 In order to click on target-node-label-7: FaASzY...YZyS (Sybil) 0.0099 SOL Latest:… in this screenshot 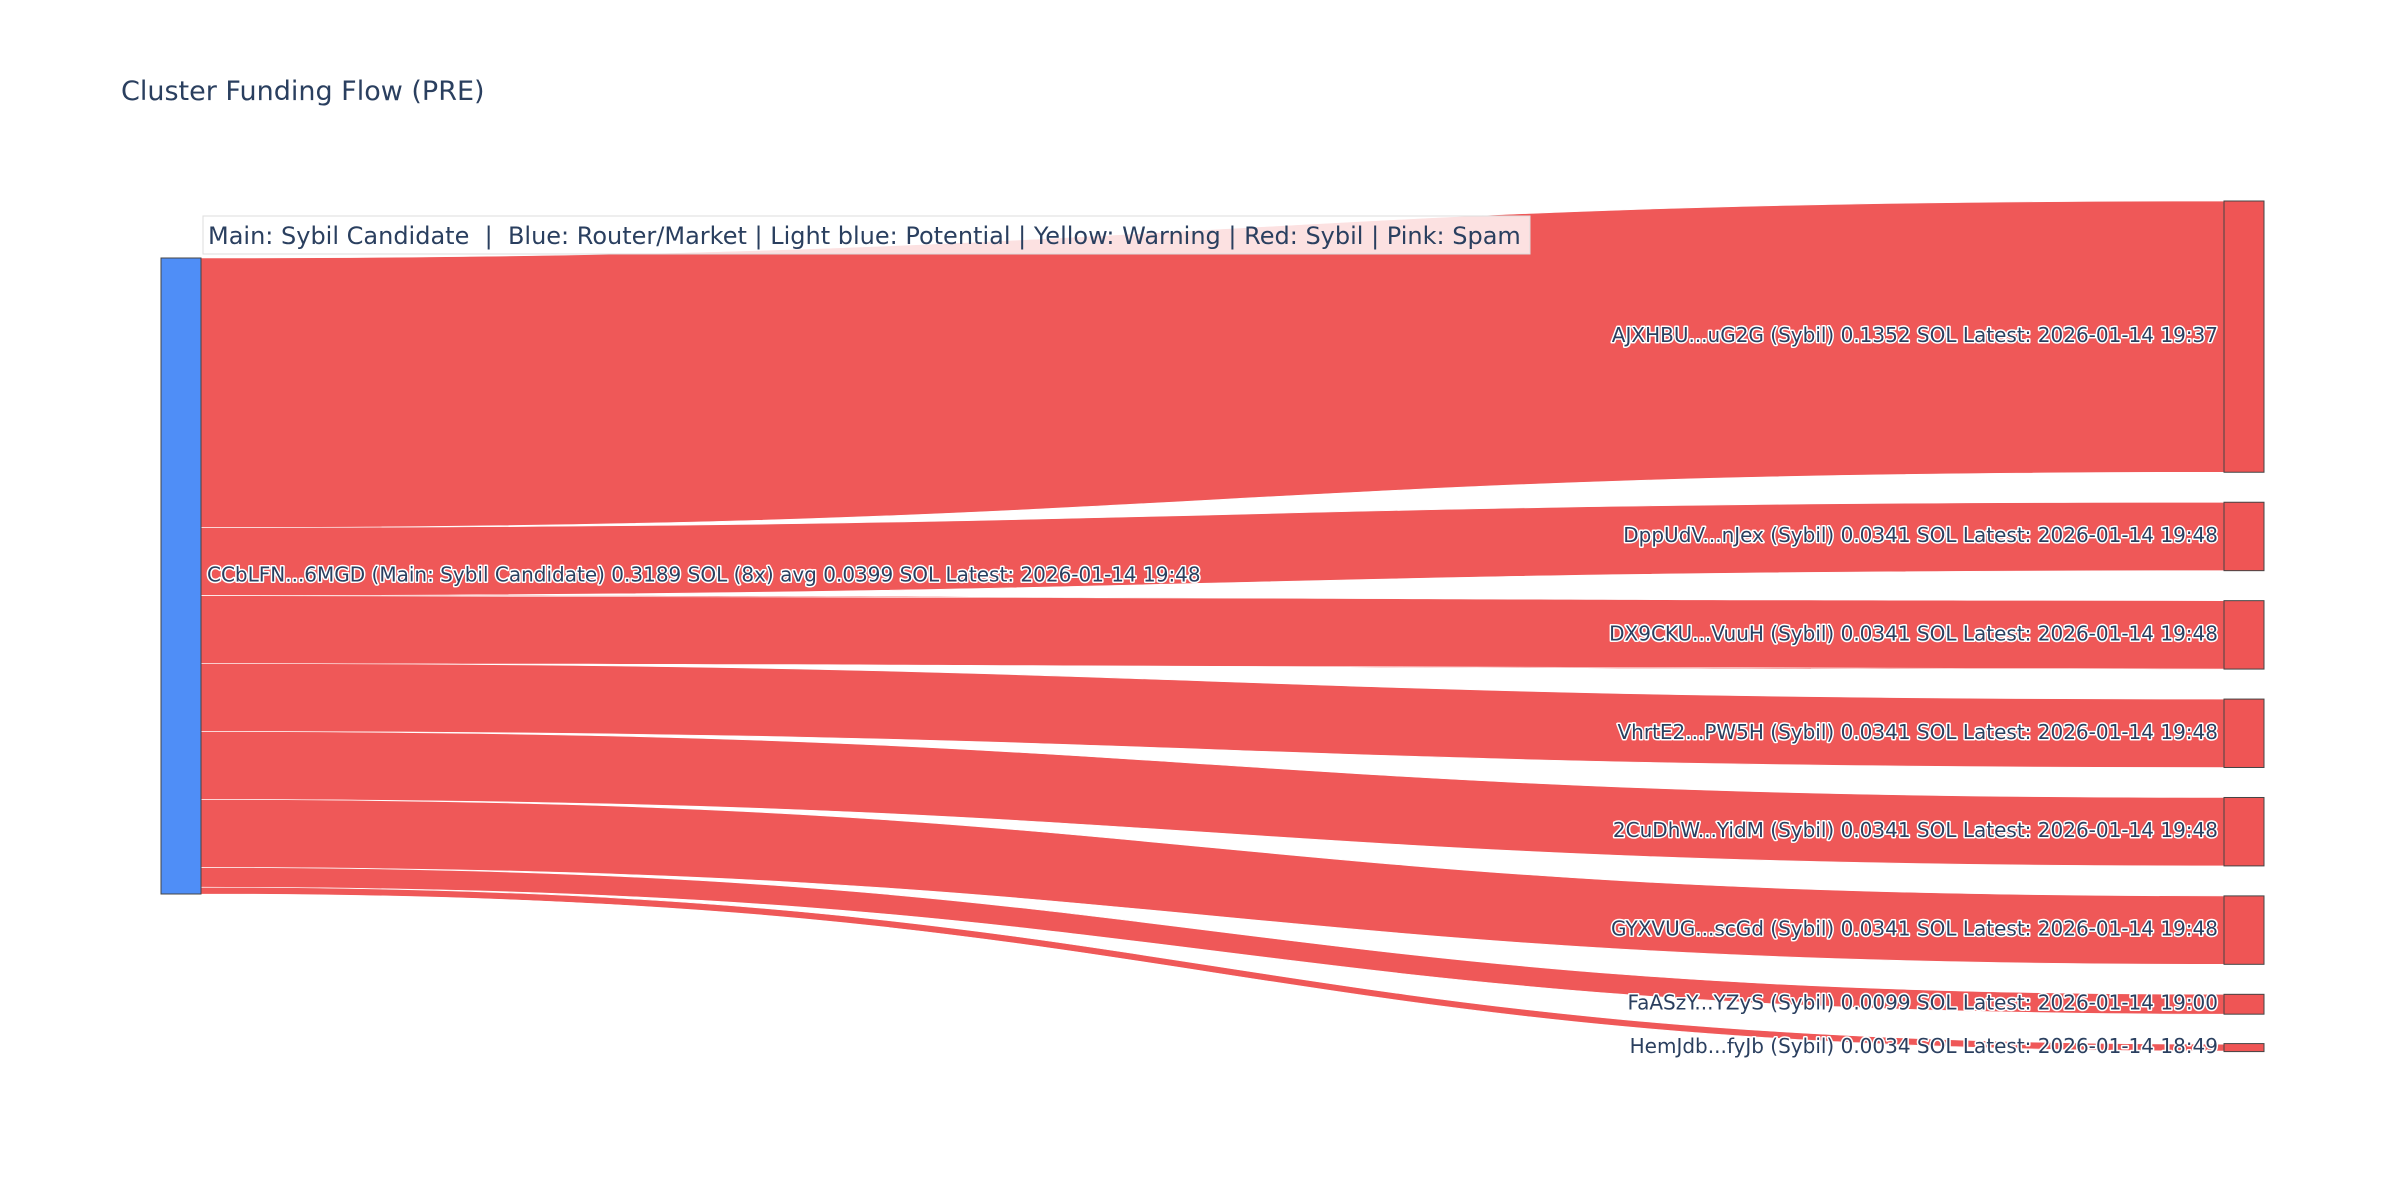, I will do `click(1922, 1003)`.